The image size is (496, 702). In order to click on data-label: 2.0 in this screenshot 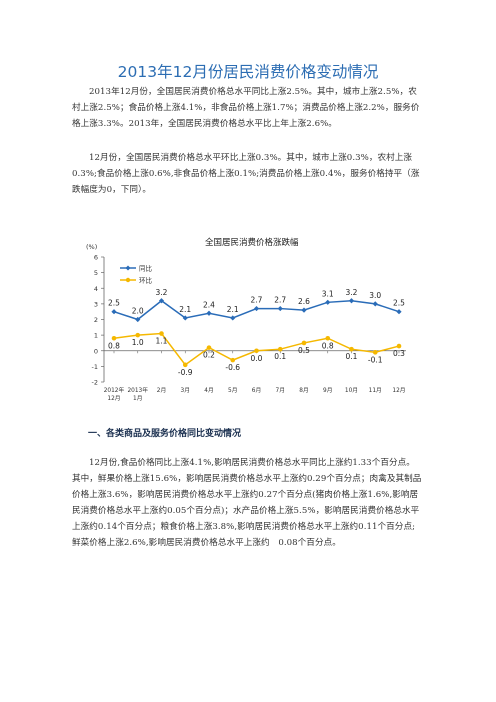, I will do `click(138, 311)`.